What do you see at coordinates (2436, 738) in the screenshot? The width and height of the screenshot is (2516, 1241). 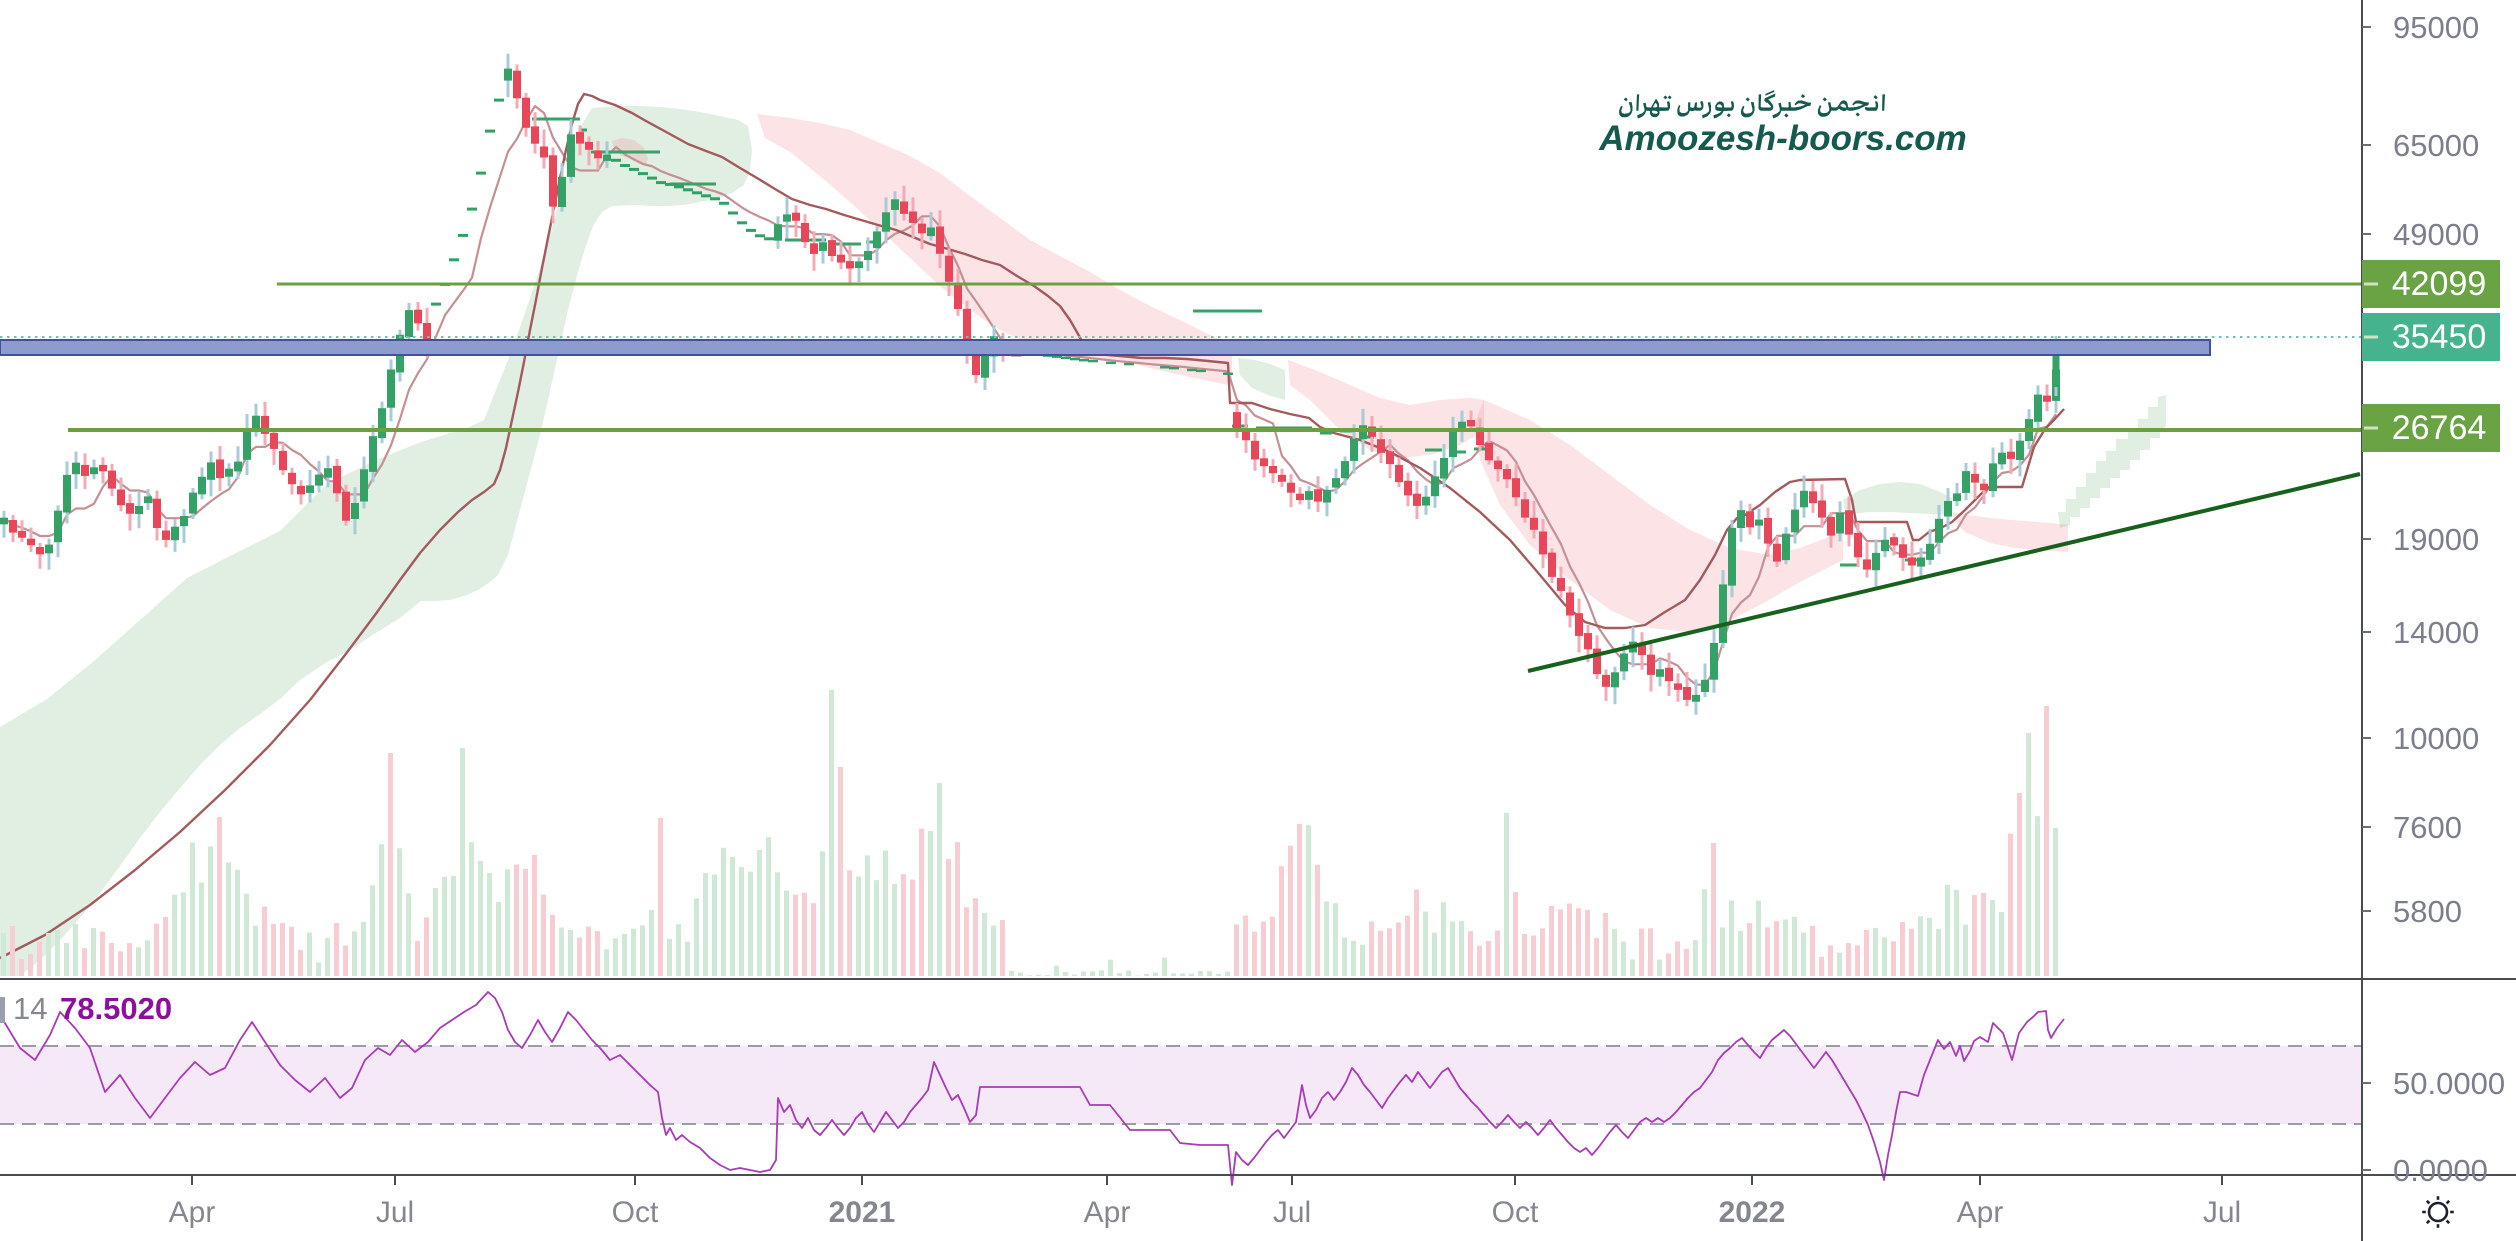 I see `svg-text: 10000` at bounding box center [2436, 738].